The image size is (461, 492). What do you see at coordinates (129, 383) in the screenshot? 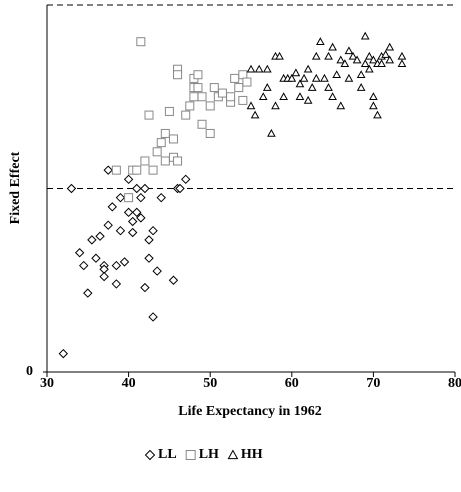
I see `x-tick-label: 40` at bounding box center [129, 383].